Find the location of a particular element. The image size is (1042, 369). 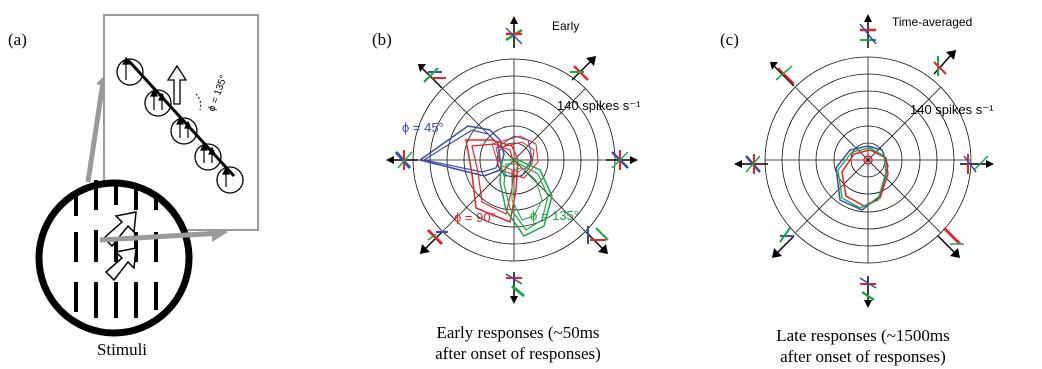

caption-c-line2: after onset of responses) is located at coordinates (863, 356).